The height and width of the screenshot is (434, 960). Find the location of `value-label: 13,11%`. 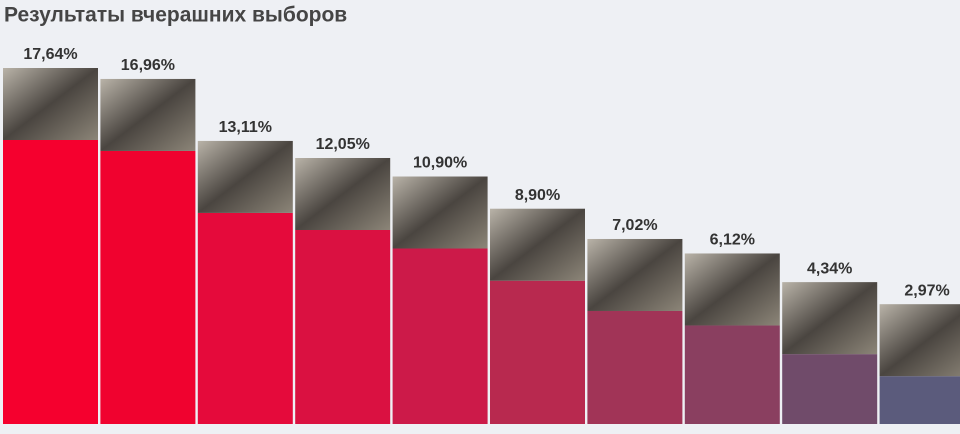

value-label: 13,11% is located at coordinates (245, 127).